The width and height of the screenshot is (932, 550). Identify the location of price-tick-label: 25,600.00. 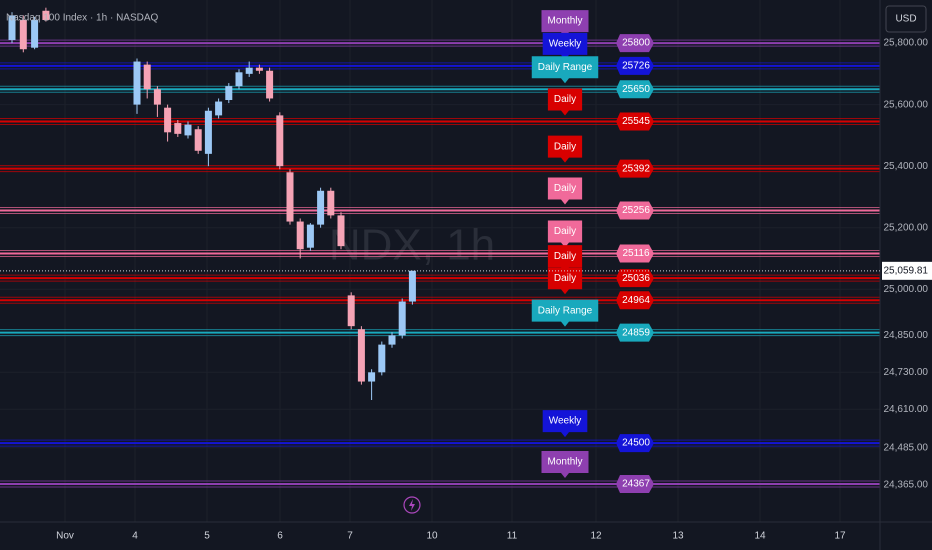
(906, 104).